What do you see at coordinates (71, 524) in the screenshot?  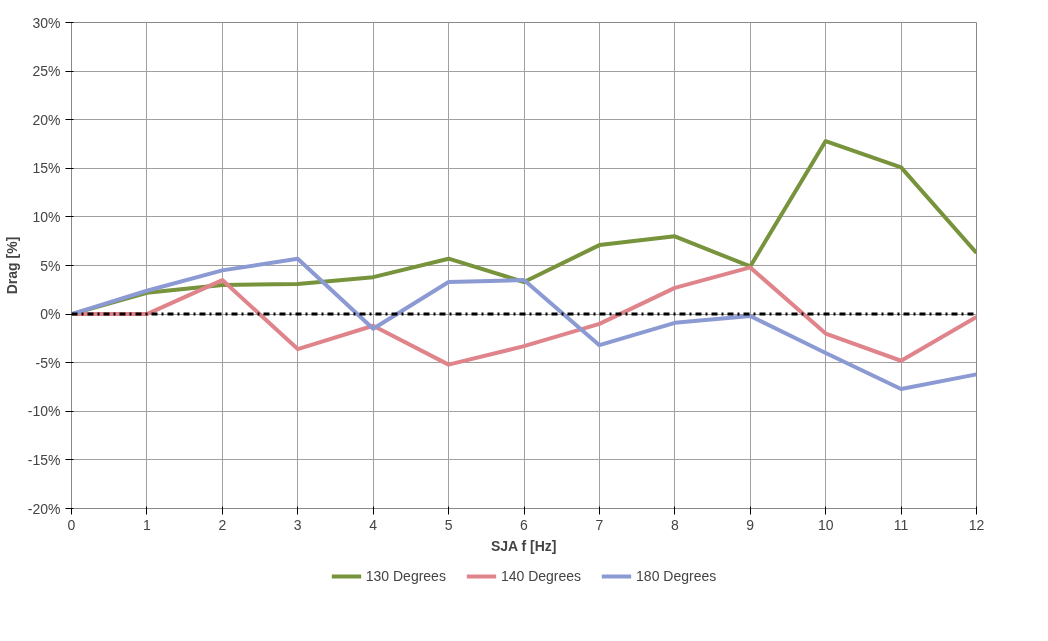 I see `x-tick-label: 0` at bounding box center [71, 524].